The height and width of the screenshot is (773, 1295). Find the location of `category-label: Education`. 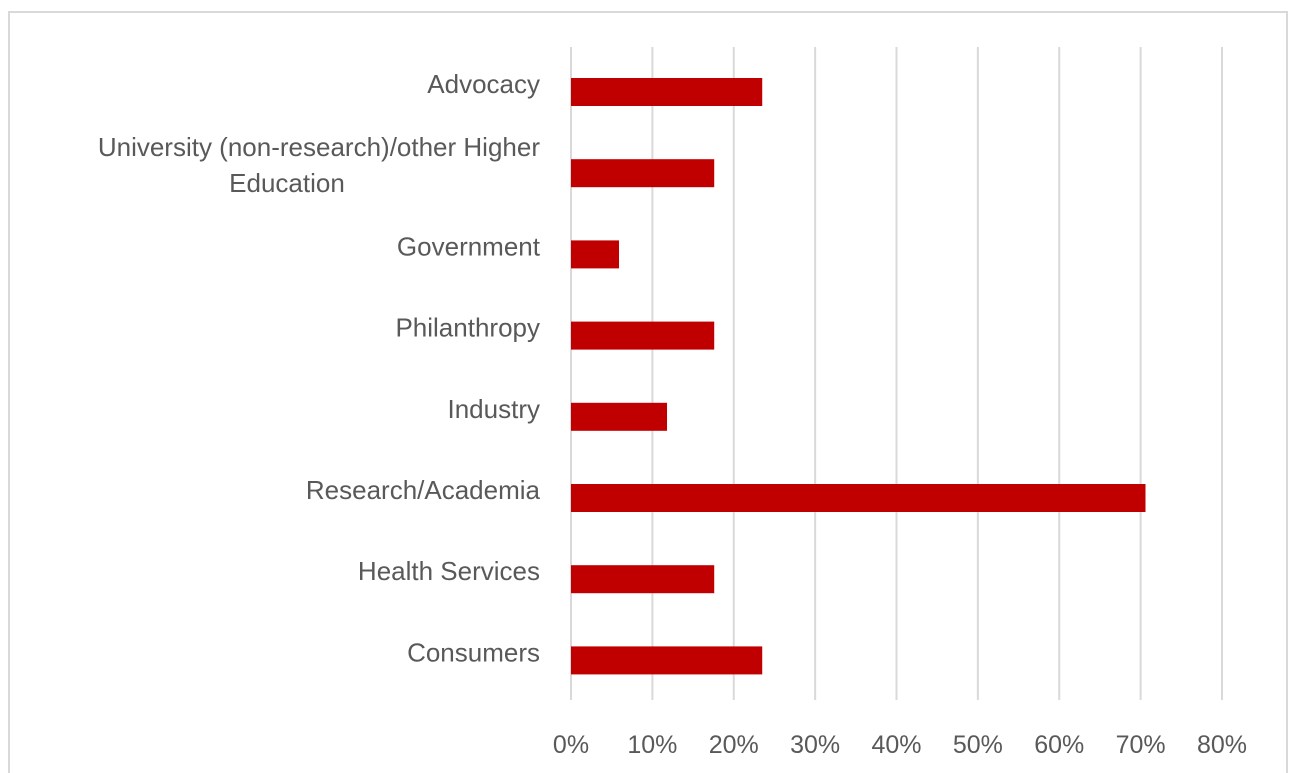

category-label: Education is located at coordinates (287, 183).